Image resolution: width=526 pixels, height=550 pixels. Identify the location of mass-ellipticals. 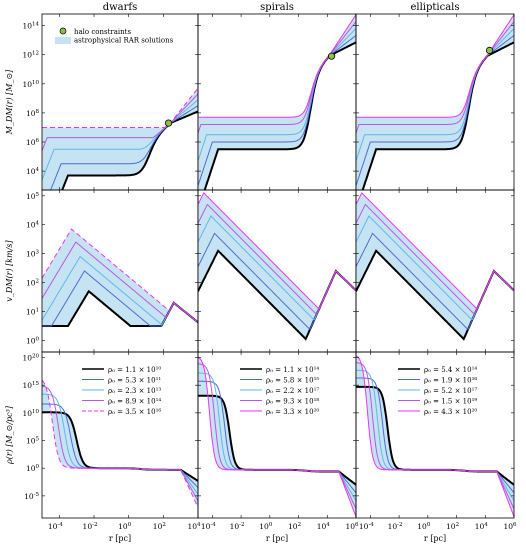
(435, 102).